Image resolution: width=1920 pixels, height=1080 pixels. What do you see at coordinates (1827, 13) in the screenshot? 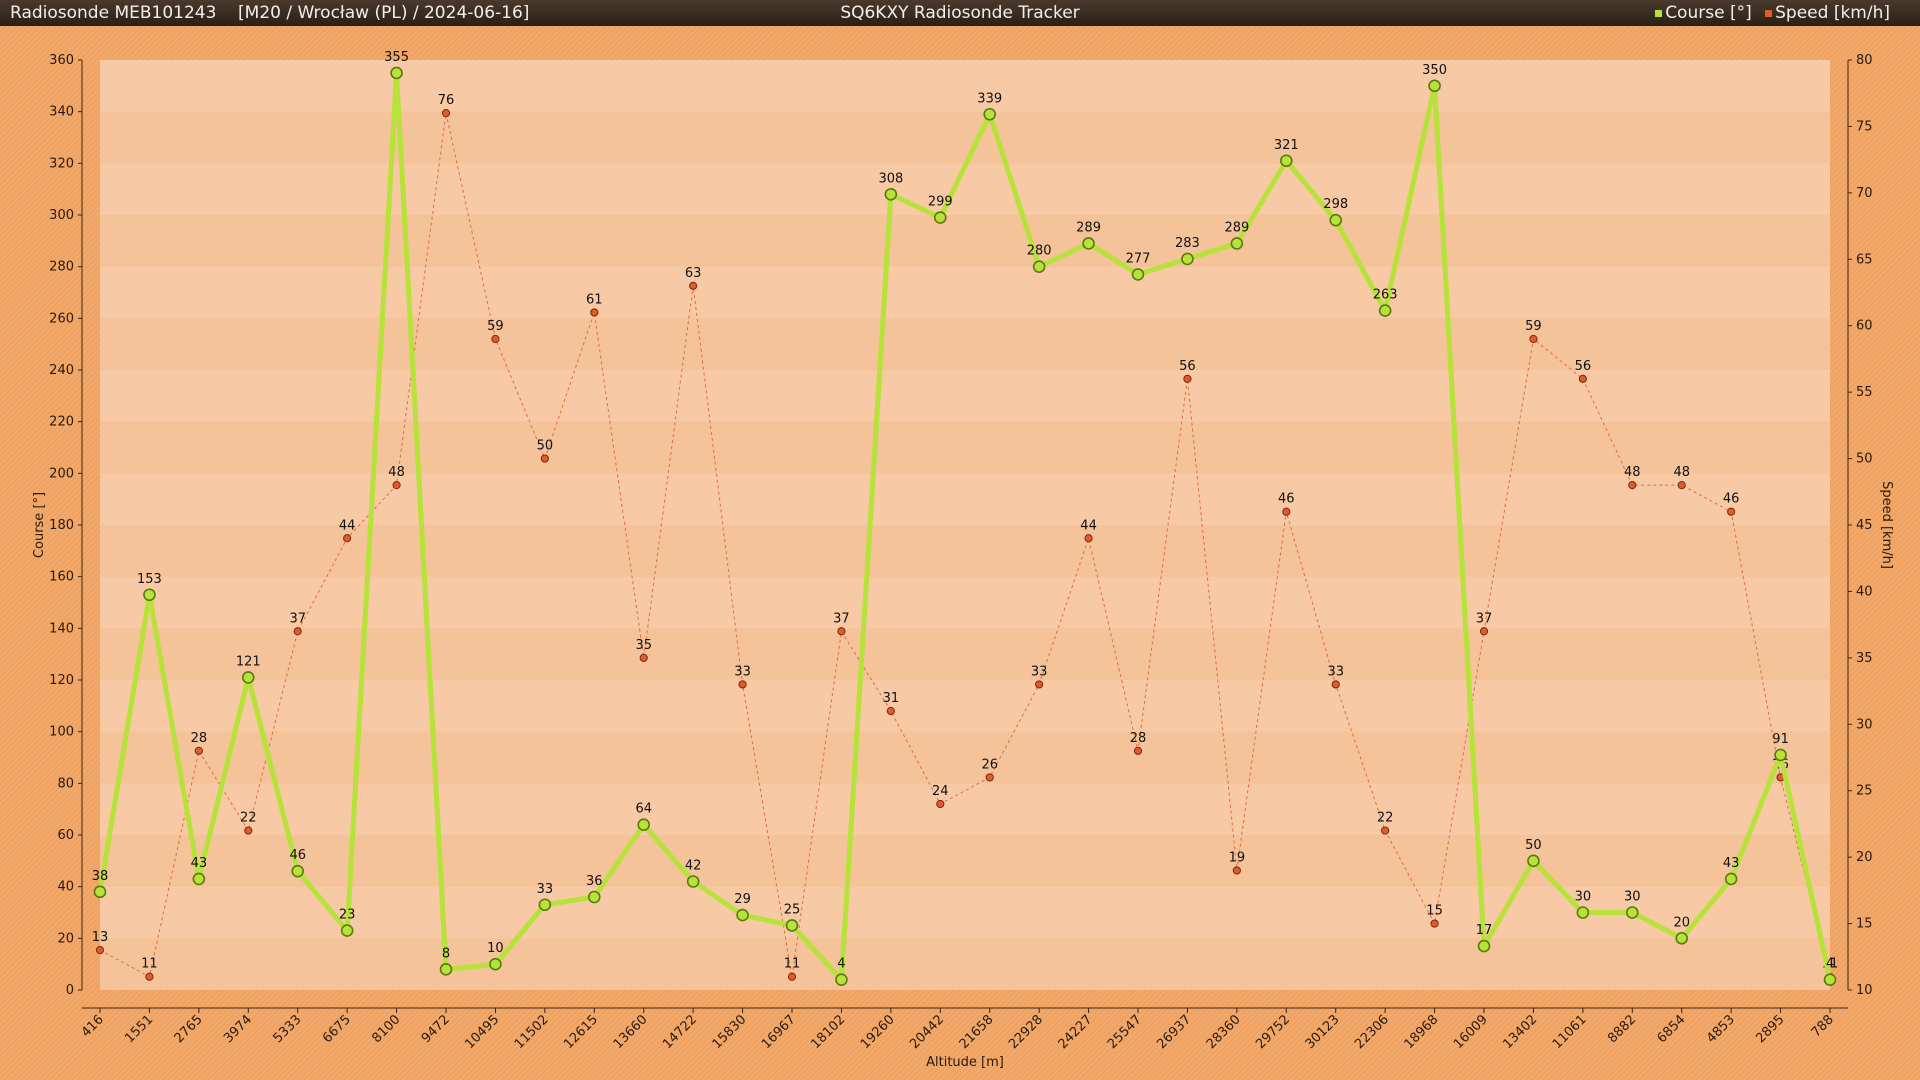
I see `legend-item-speed: Speed [km/h]` at bounding box center [1827, 13].